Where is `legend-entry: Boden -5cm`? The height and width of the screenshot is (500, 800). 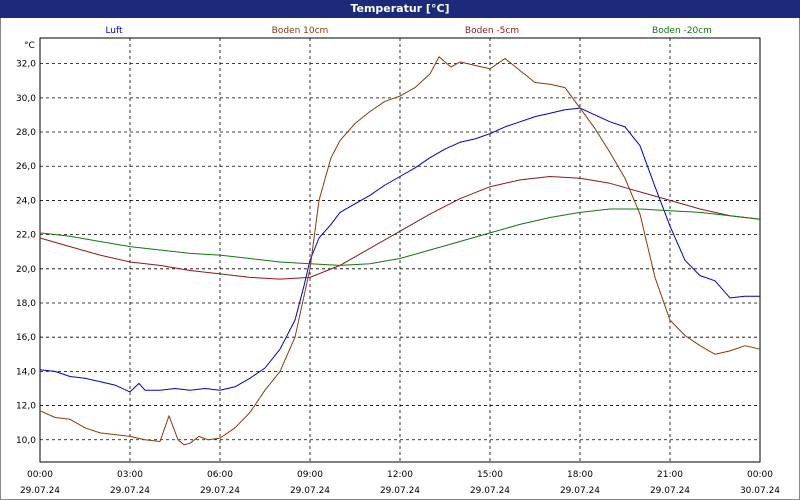
legend-entry: Boden -5cm is located at coordinates (492, 31).